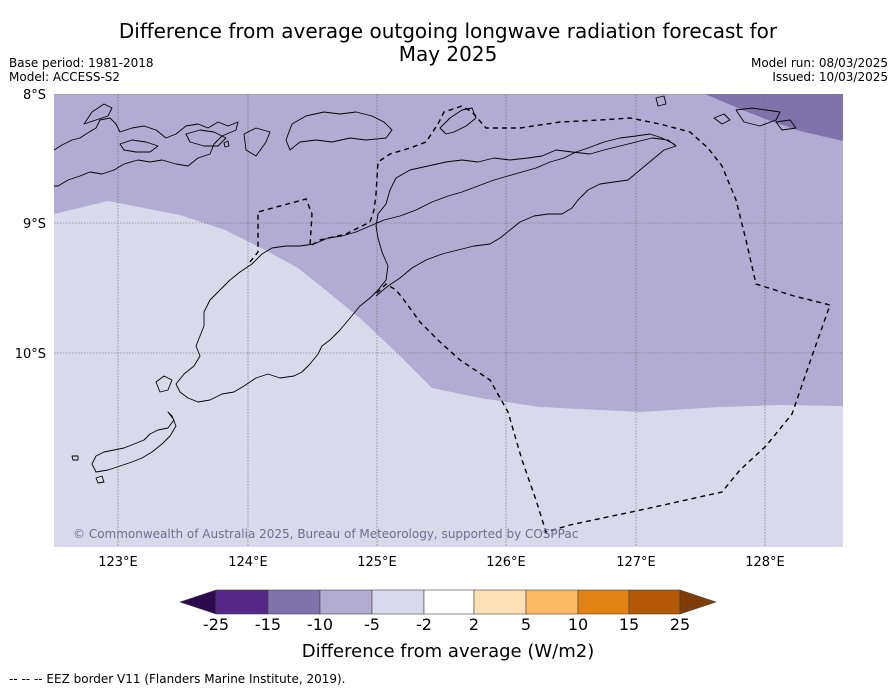 The image size is (896, 690). I want to click on coastline-lembata, so click(206, 138).